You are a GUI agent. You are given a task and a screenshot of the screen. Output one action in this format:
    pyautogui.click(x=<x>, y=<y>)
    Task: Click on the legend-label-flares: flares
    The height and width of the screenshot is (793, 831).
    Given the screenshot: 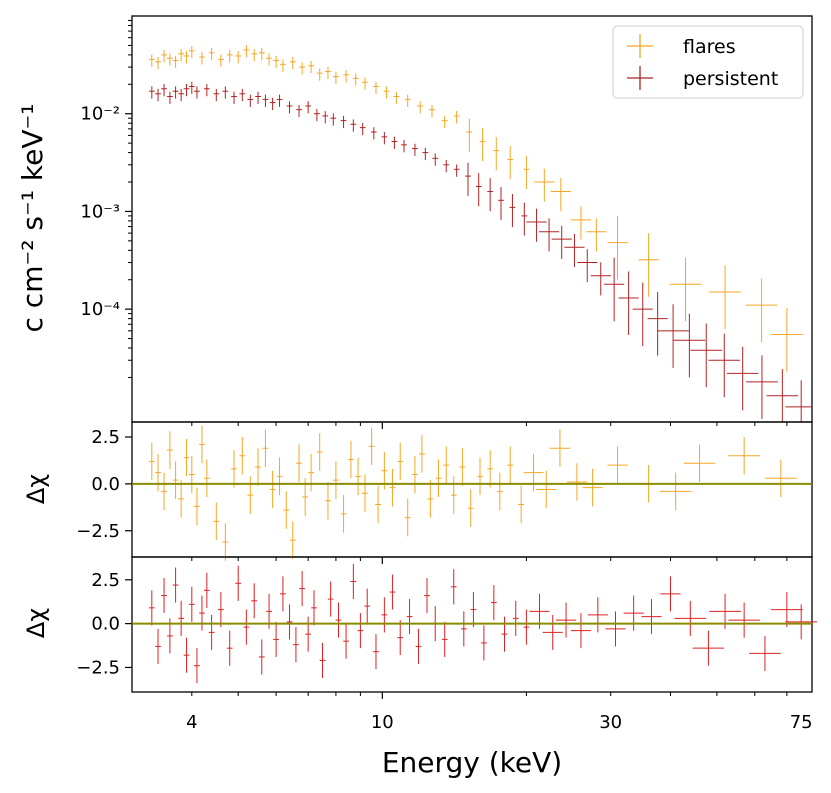 What is the action you would take?
    pyautogui.click(x=709, y=47)
    